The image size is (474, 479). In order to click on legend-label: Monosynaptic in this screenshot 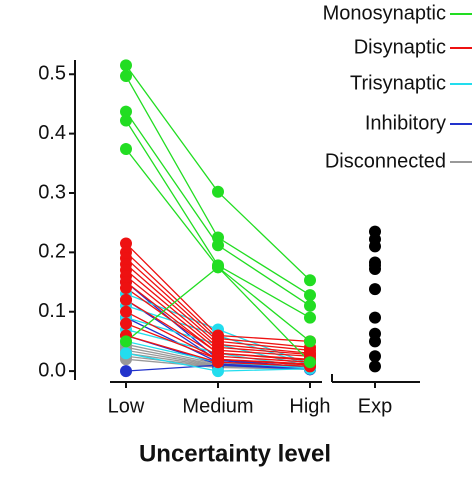, I will do `click(384, 13)`.